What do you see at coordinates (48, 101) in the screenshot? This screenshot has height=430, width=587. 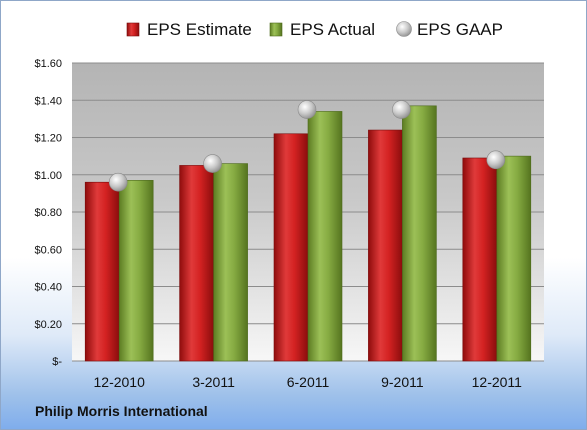 I see `y-tick-label: $1.40` at bounding box center [48, 101].